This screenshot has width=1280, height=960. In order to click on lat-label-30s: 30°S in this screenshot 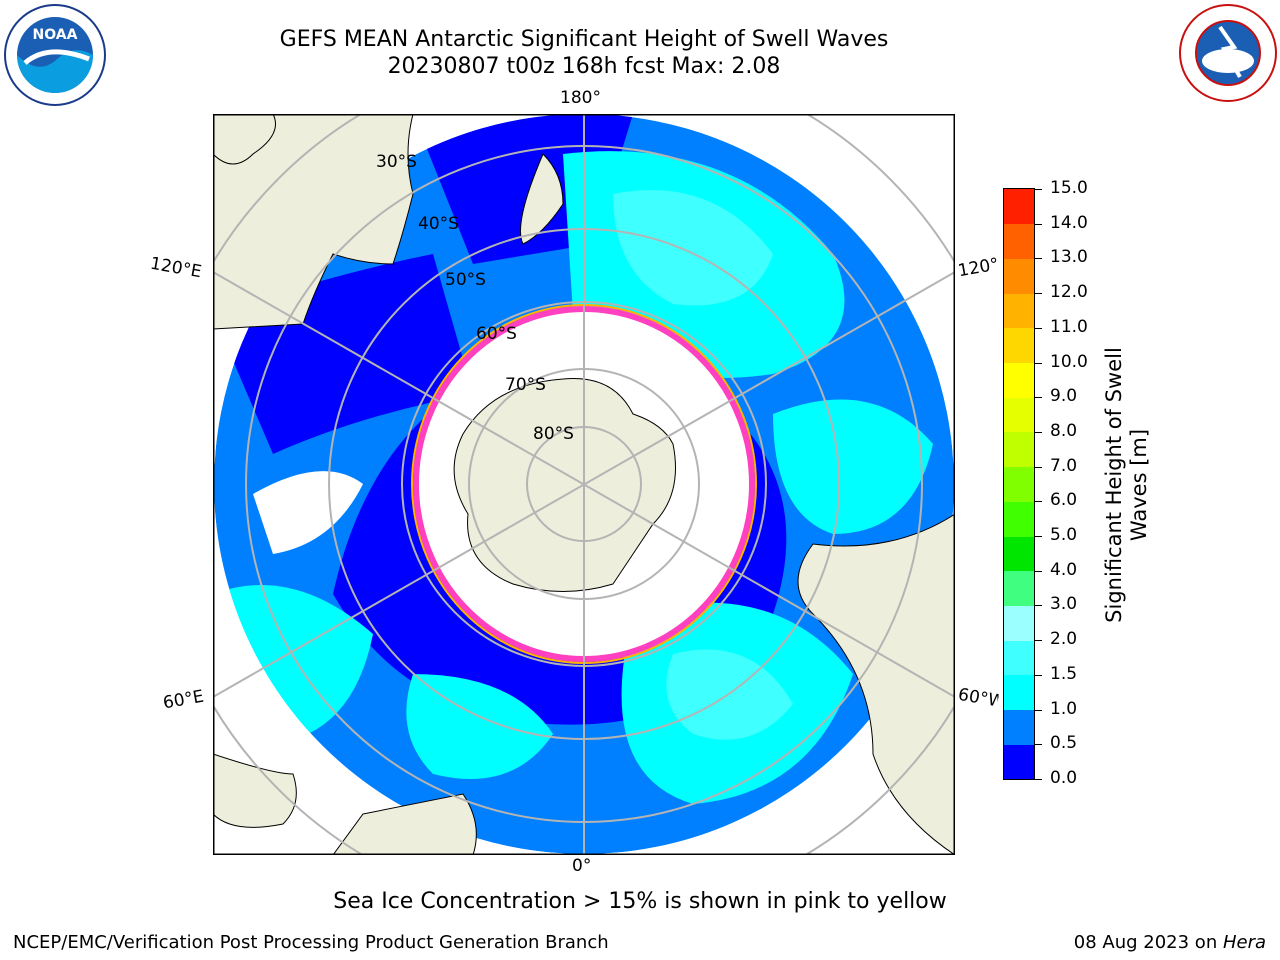, I will do `click(396, 162)`.